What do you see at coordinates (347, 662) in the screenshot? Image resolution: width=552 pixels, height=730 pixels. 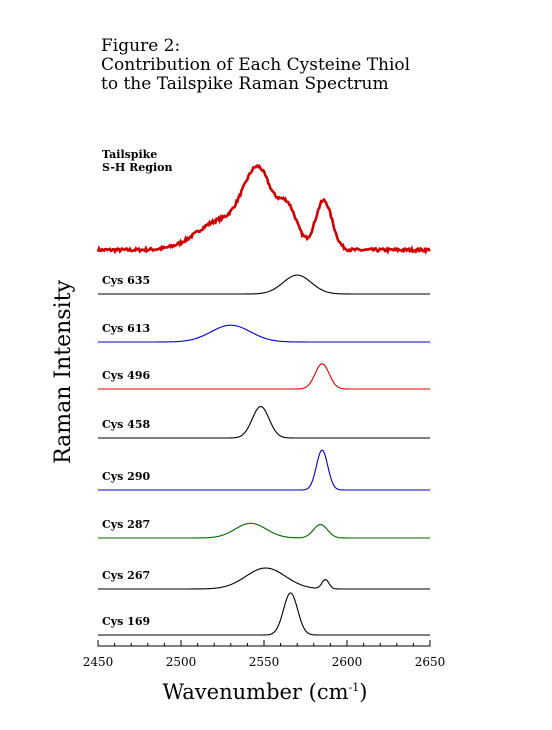 I see `x-tick-label-2600: 2600` at bounding box center [347, 662].